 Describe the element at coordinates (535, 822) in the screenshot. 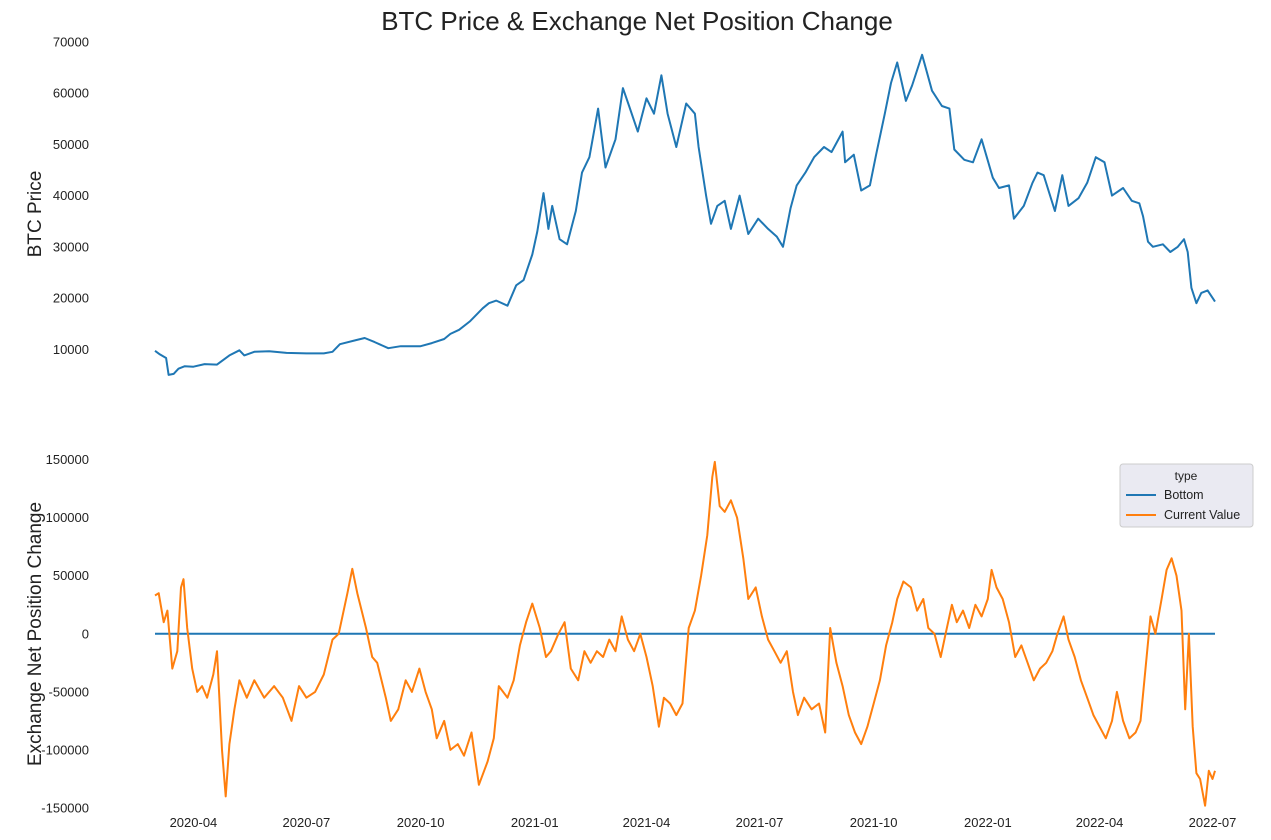

I see `x-tick-label: 2021-01` at that location.